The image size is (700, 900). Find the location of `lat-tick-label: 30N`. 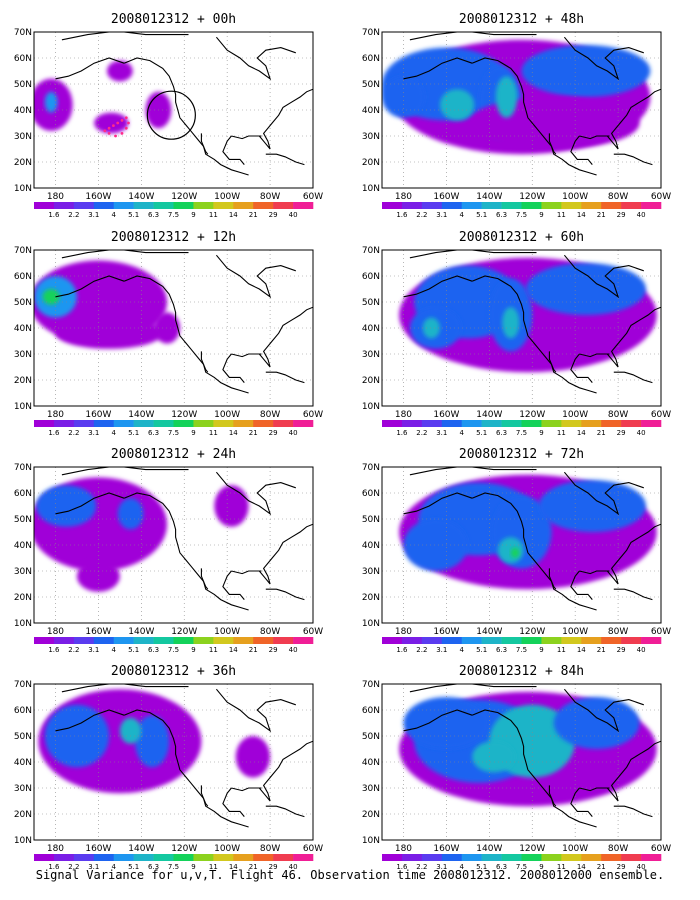

lat-tick-label: 30N is located at coordinates (371, 572).